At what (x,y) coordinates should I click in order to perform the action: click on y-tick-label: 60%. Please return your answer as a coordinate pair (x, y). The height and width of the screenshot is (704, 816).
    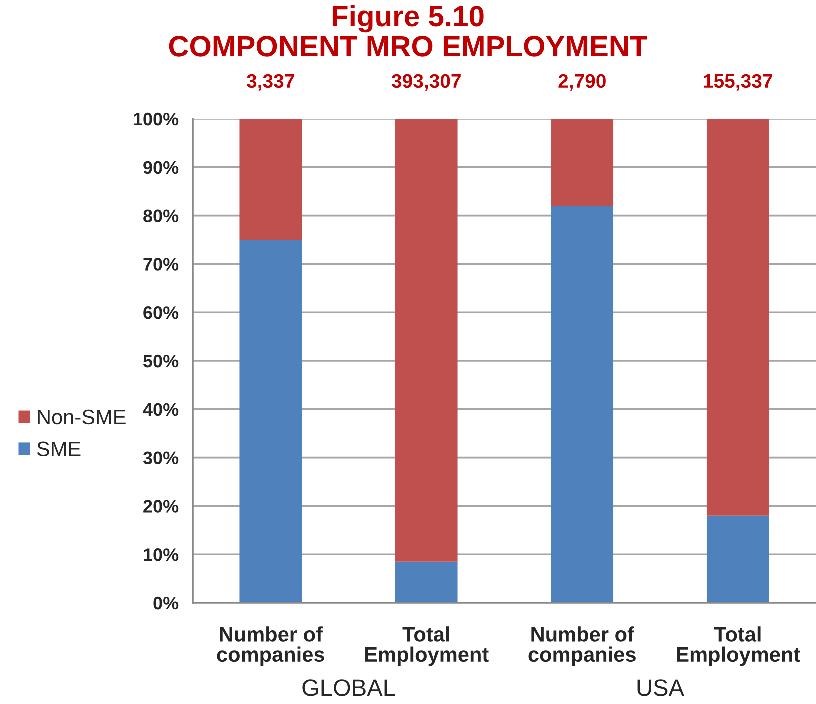
    Looking at the image, I should click on (161, 313).